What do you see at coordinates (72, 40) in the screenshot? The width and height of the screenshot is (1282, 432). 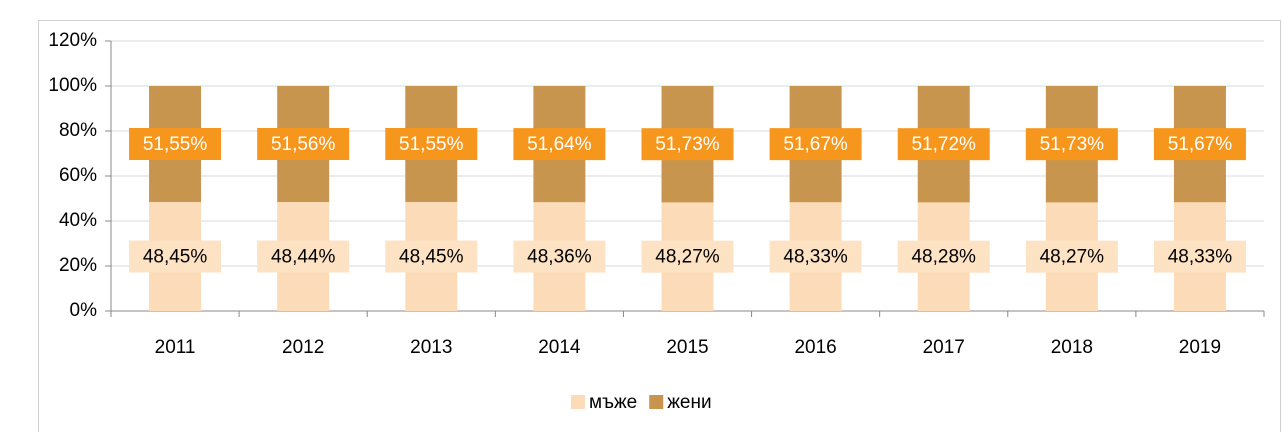 I see `y-tick-label: 120%` at bounding box center [72, 40].